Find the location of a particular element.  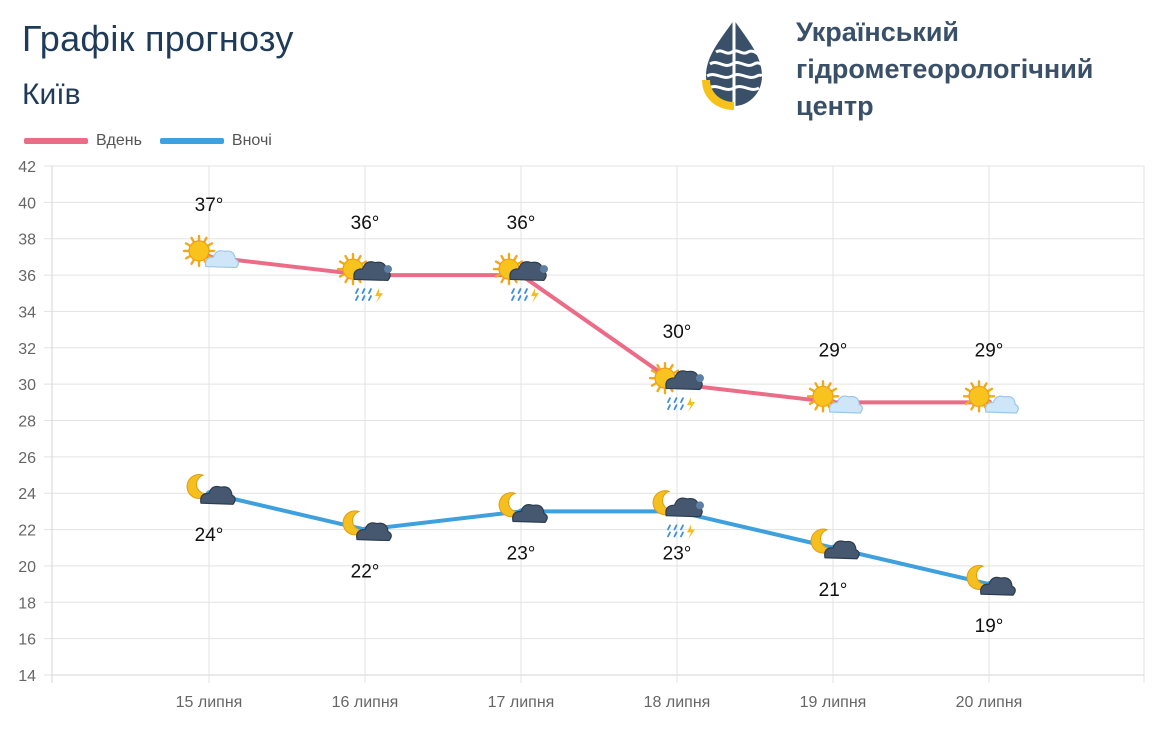

x-tick-label: 17 липня is located at coordinates (521, 702).